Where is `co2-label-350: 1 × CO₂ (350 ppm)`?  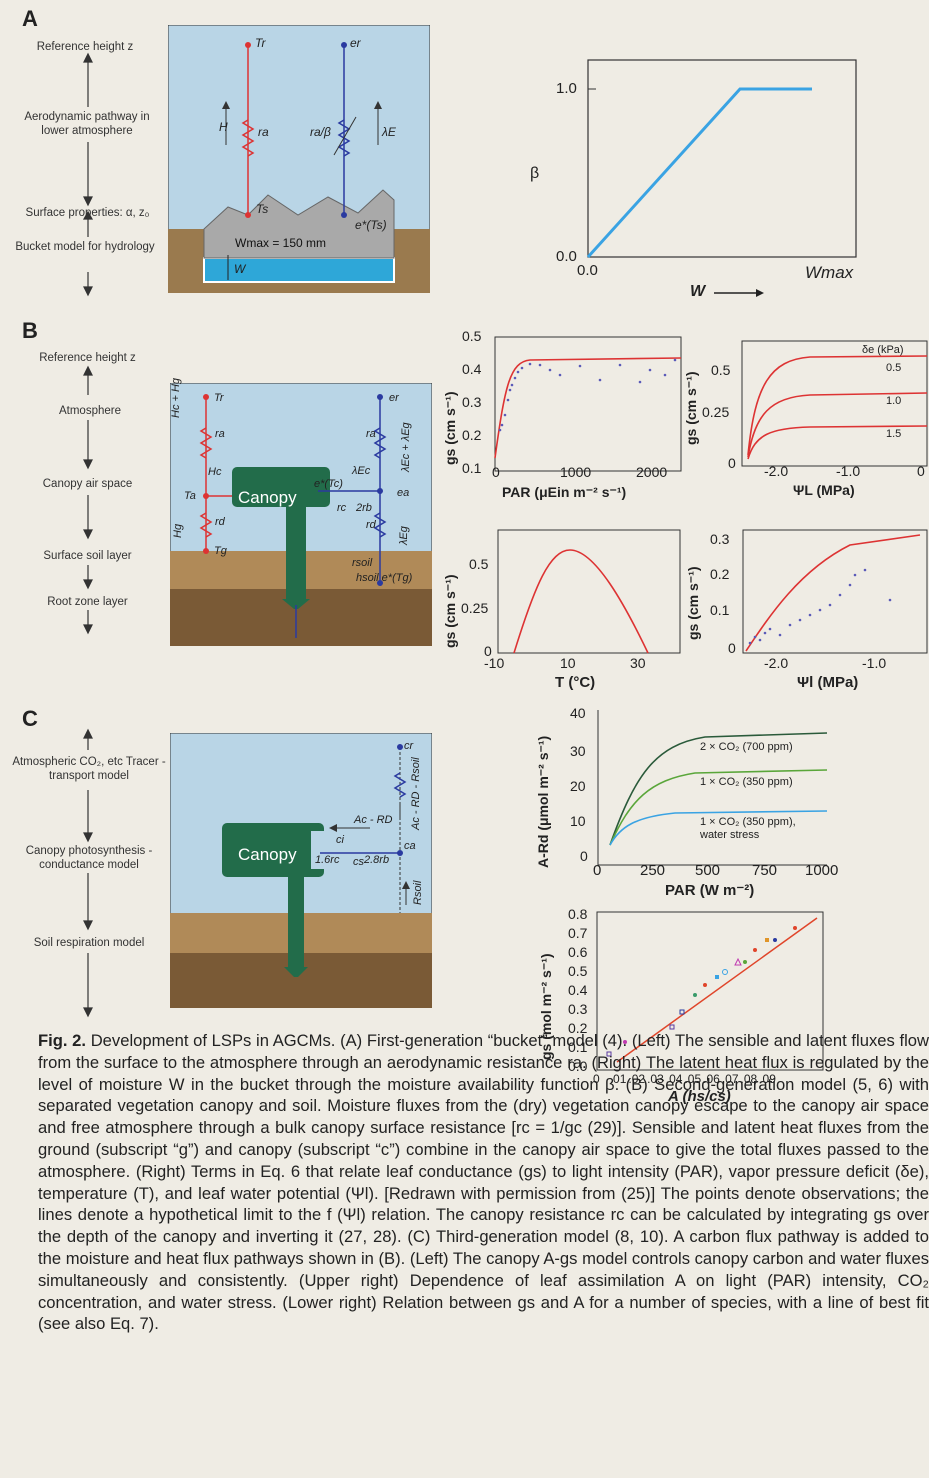
co2-label-350: 1 × CO₂ (350 ppm) is located at coordinates (746, 782).